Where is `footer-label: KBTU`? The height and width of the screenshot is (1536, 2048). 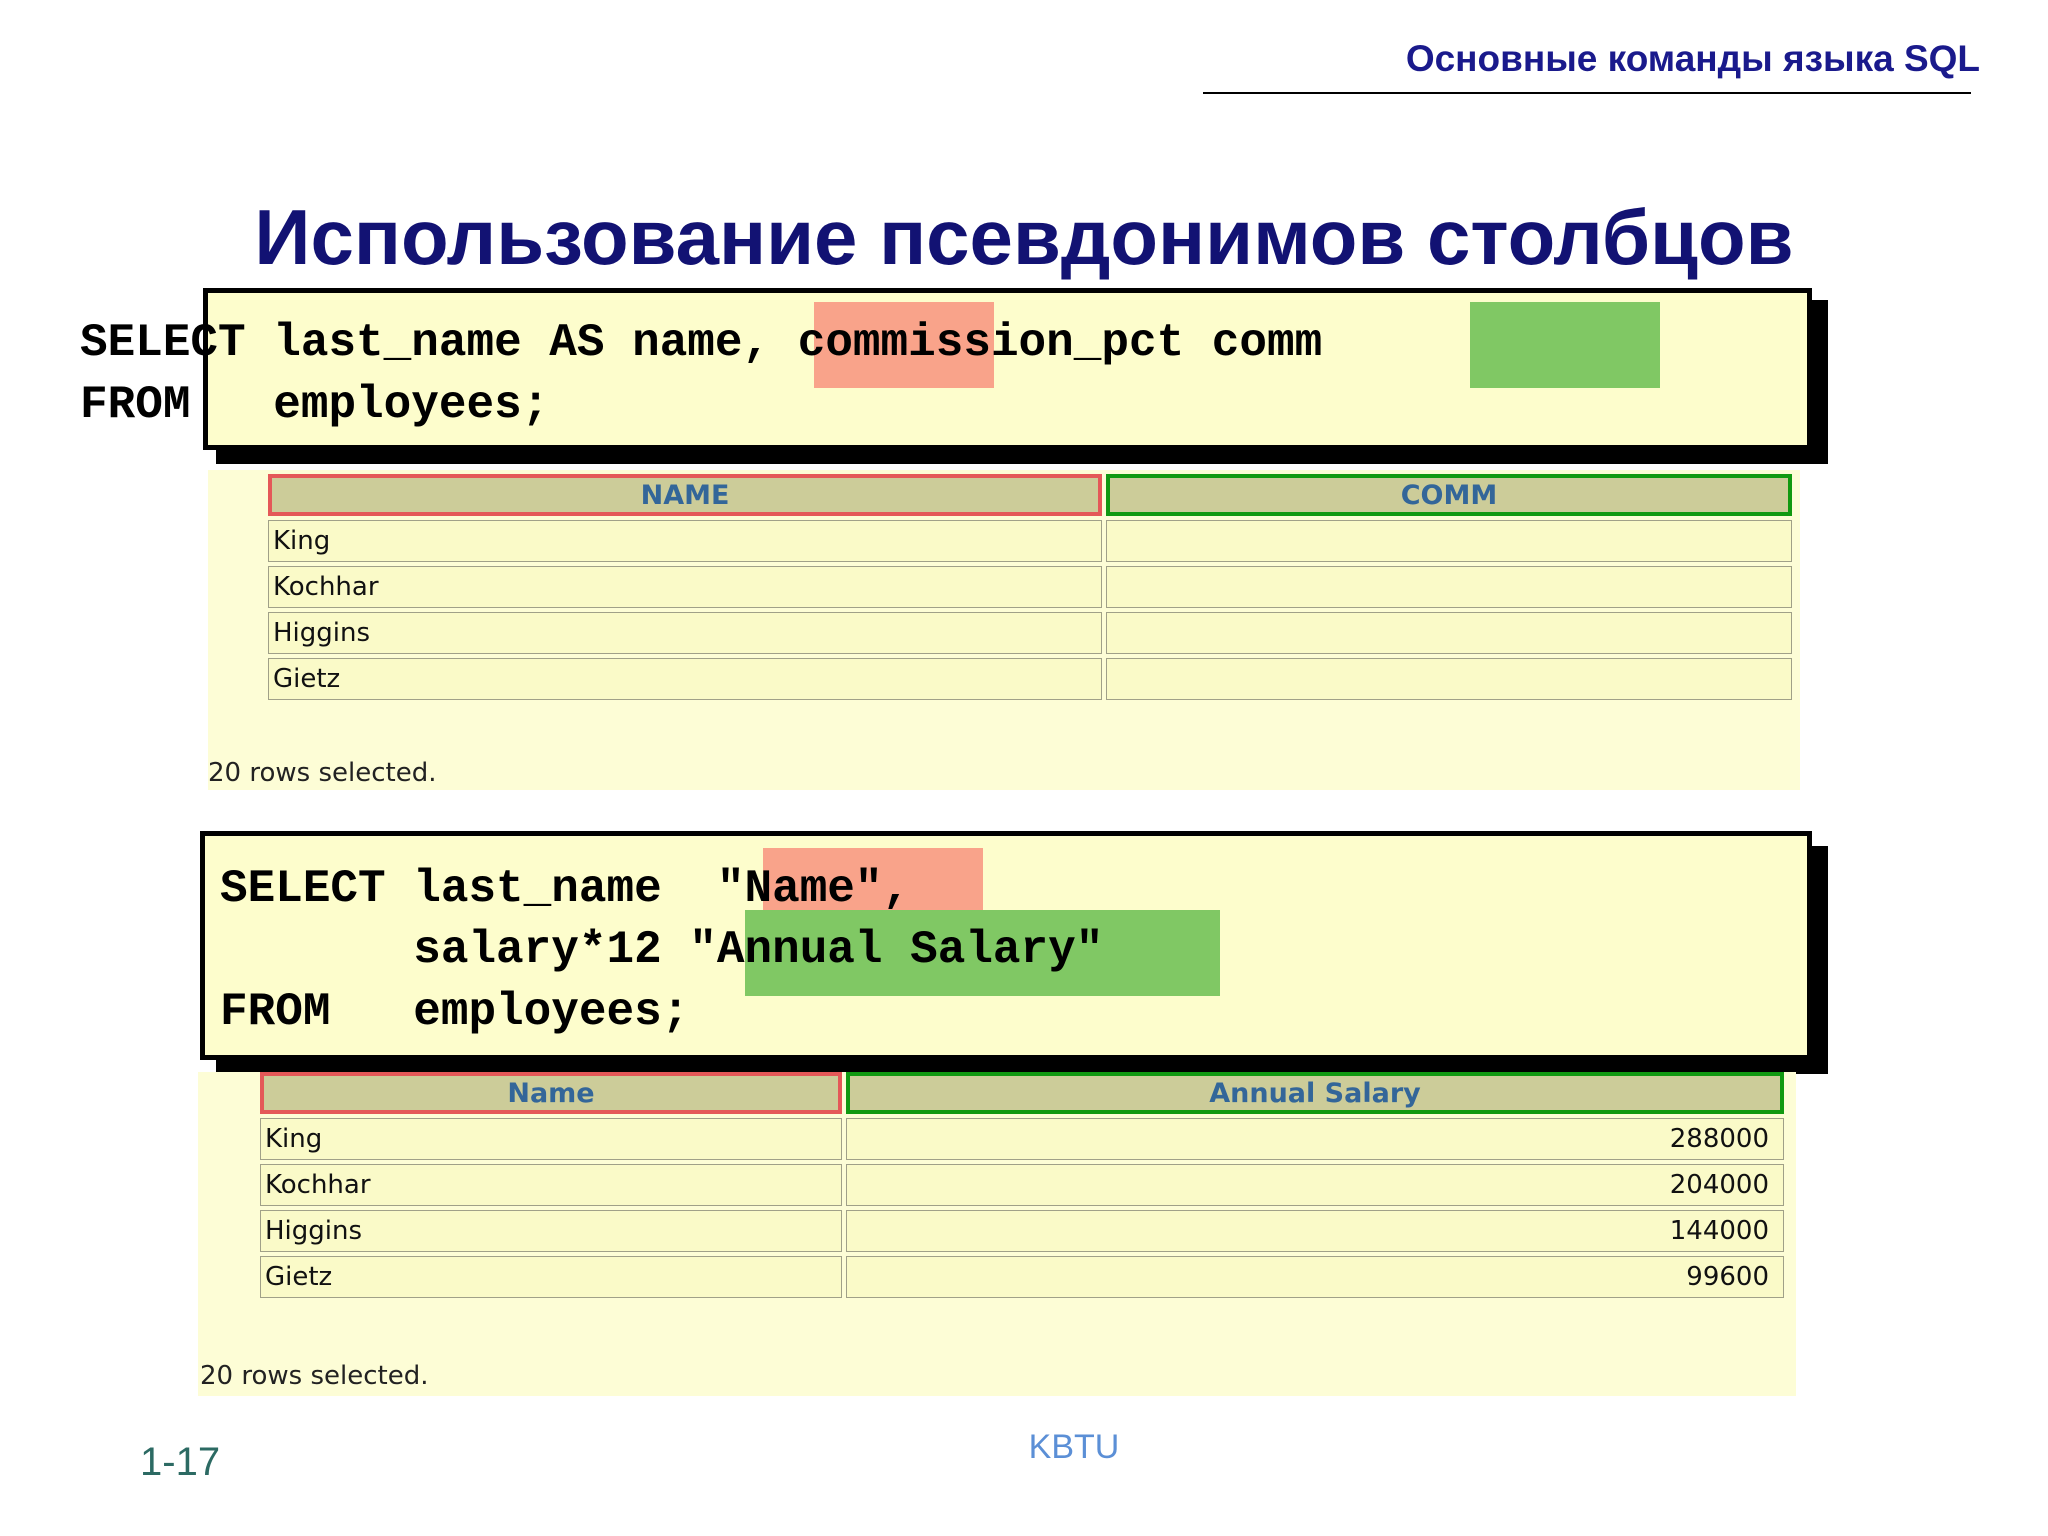 footer-label: KBTU is located at coordinates (1074, 1447).